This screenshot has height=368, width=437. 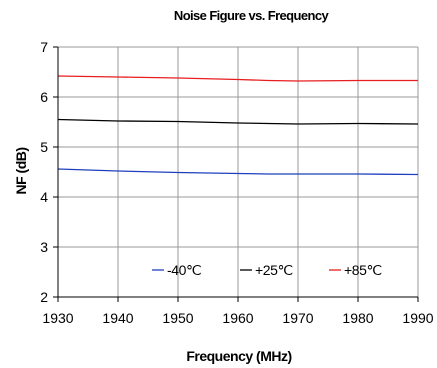 I want to click on y-tick-label: 2, so click(x=44, y=297).